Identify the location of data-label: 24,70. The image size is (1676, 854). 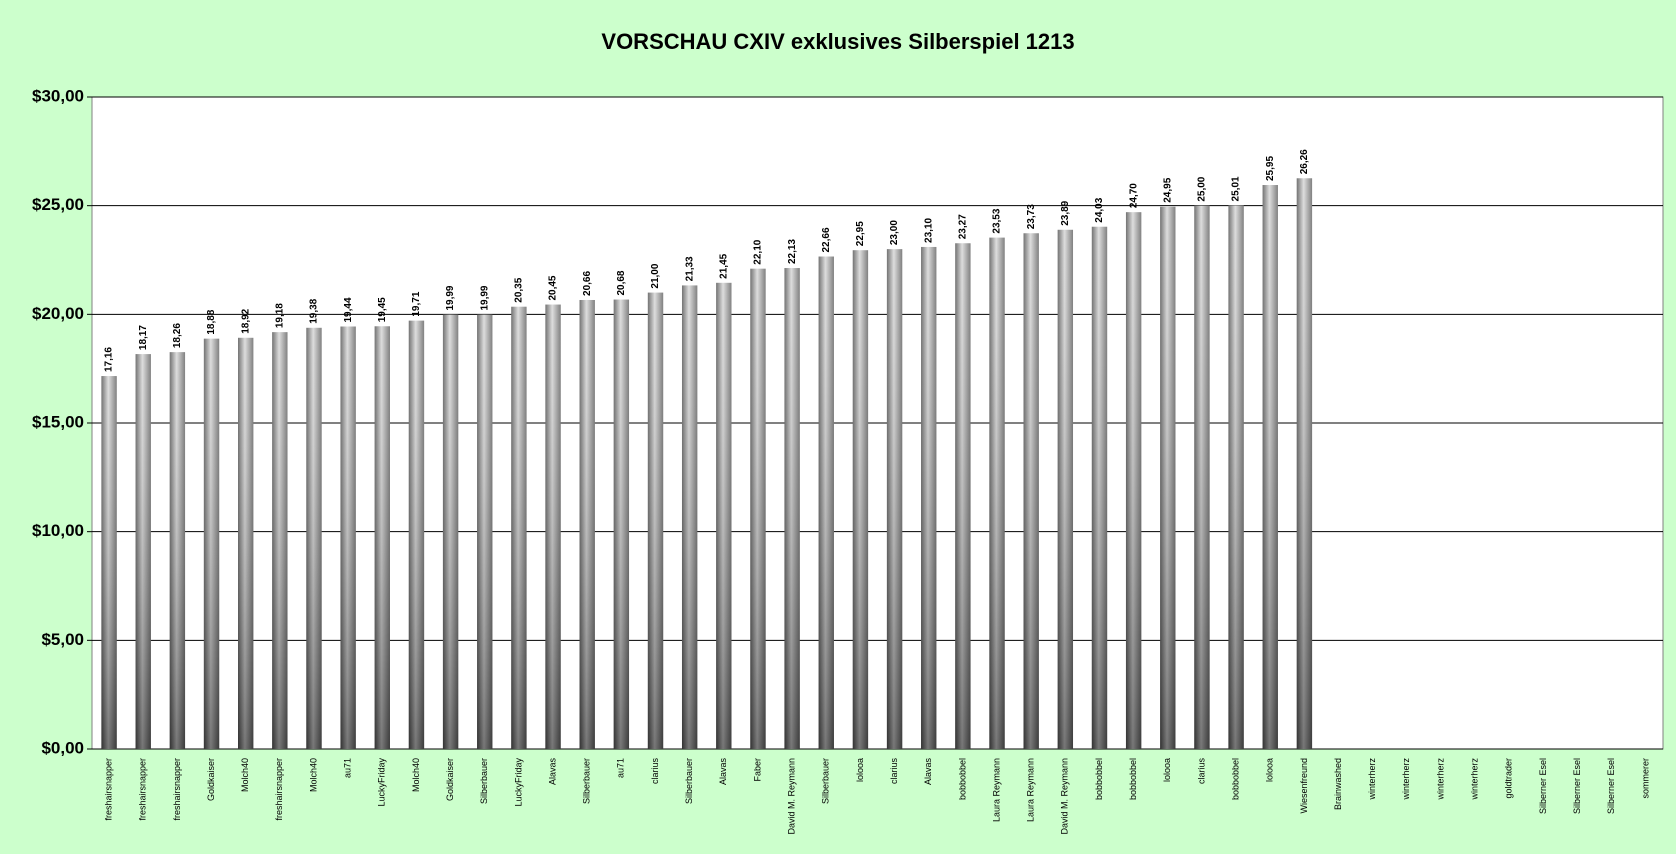
(1133, 195).